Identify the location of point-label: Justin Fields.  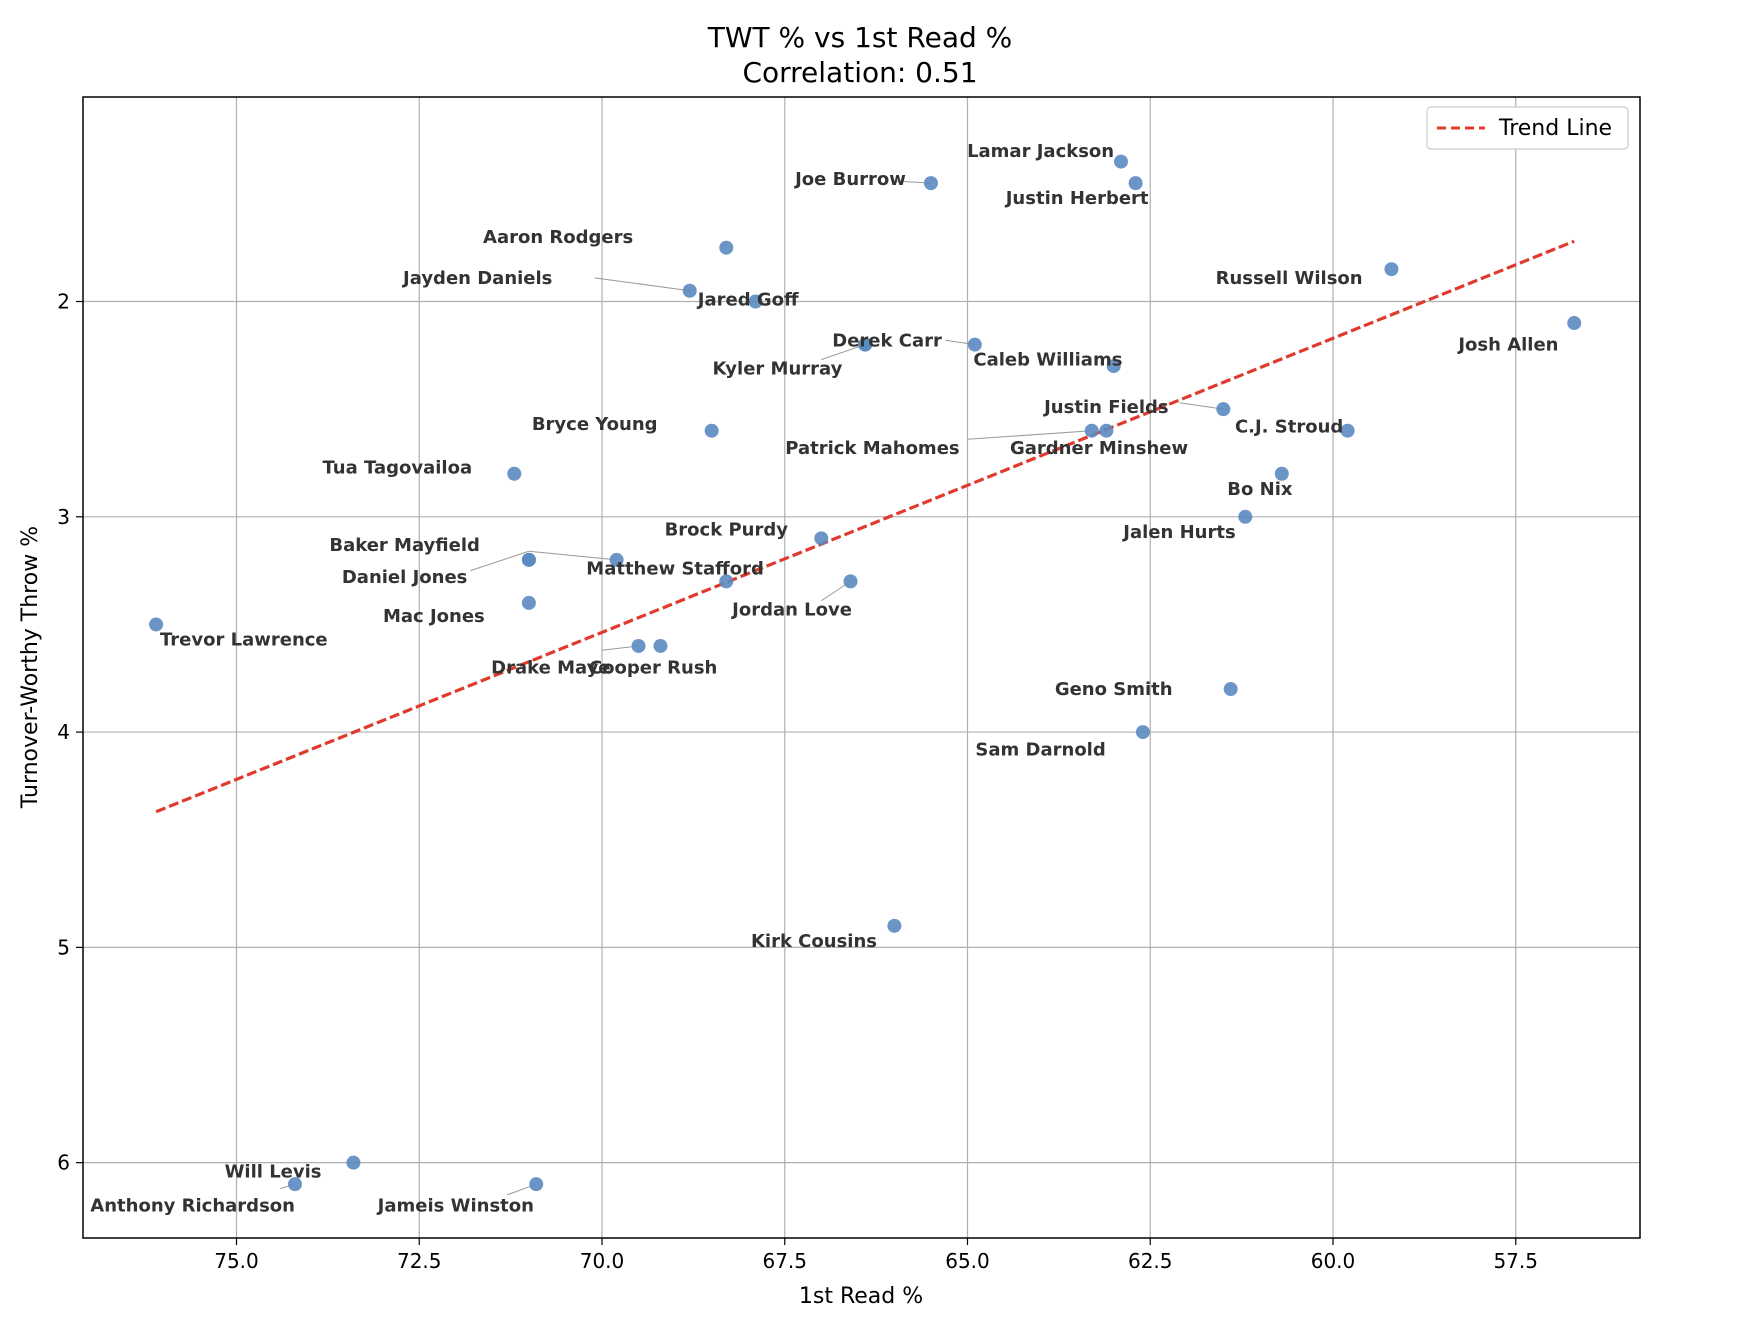
(1105, 407).